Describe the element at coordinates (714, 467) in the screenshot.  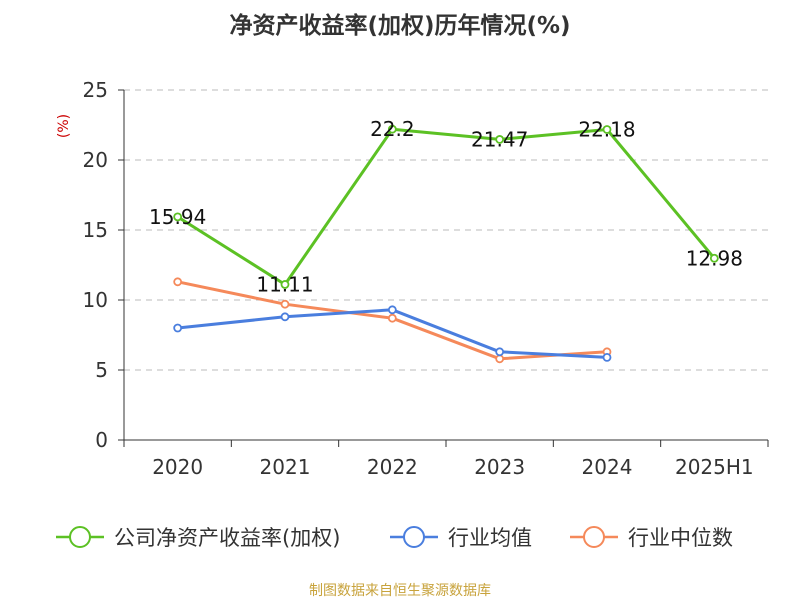
I see `x-tick-label: 2025H1` at that location.